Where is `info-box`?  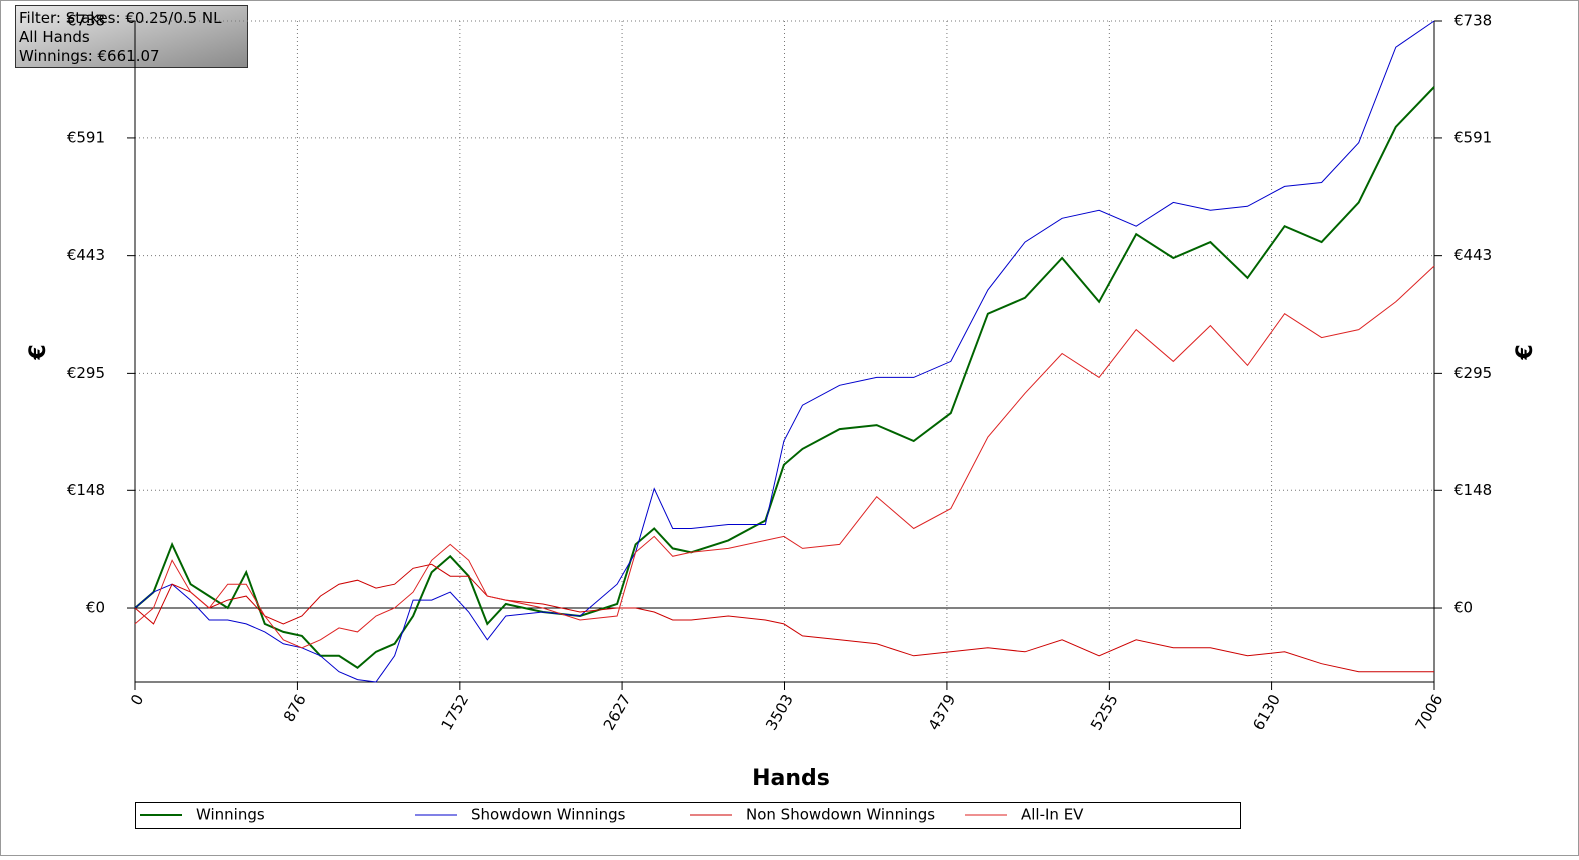
info-box is located at coordinates (131, 36).